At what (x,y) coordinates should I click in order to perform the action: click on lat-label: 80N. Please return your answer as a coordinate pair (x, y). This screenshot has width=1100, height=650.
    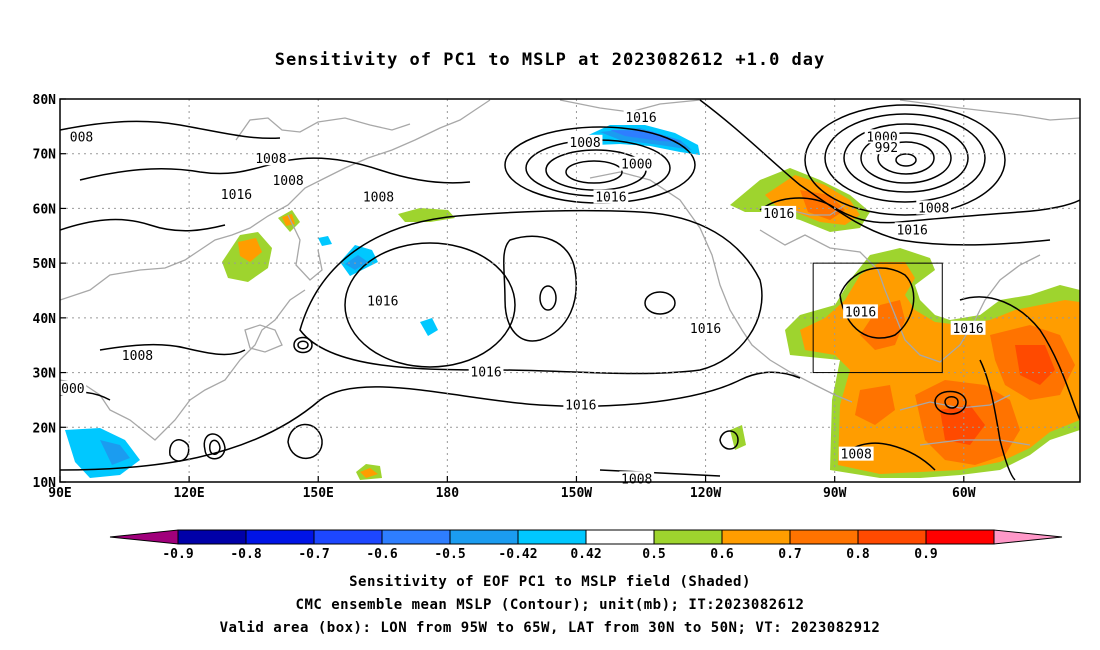
    Looking at the image, I should click on (45, 100).